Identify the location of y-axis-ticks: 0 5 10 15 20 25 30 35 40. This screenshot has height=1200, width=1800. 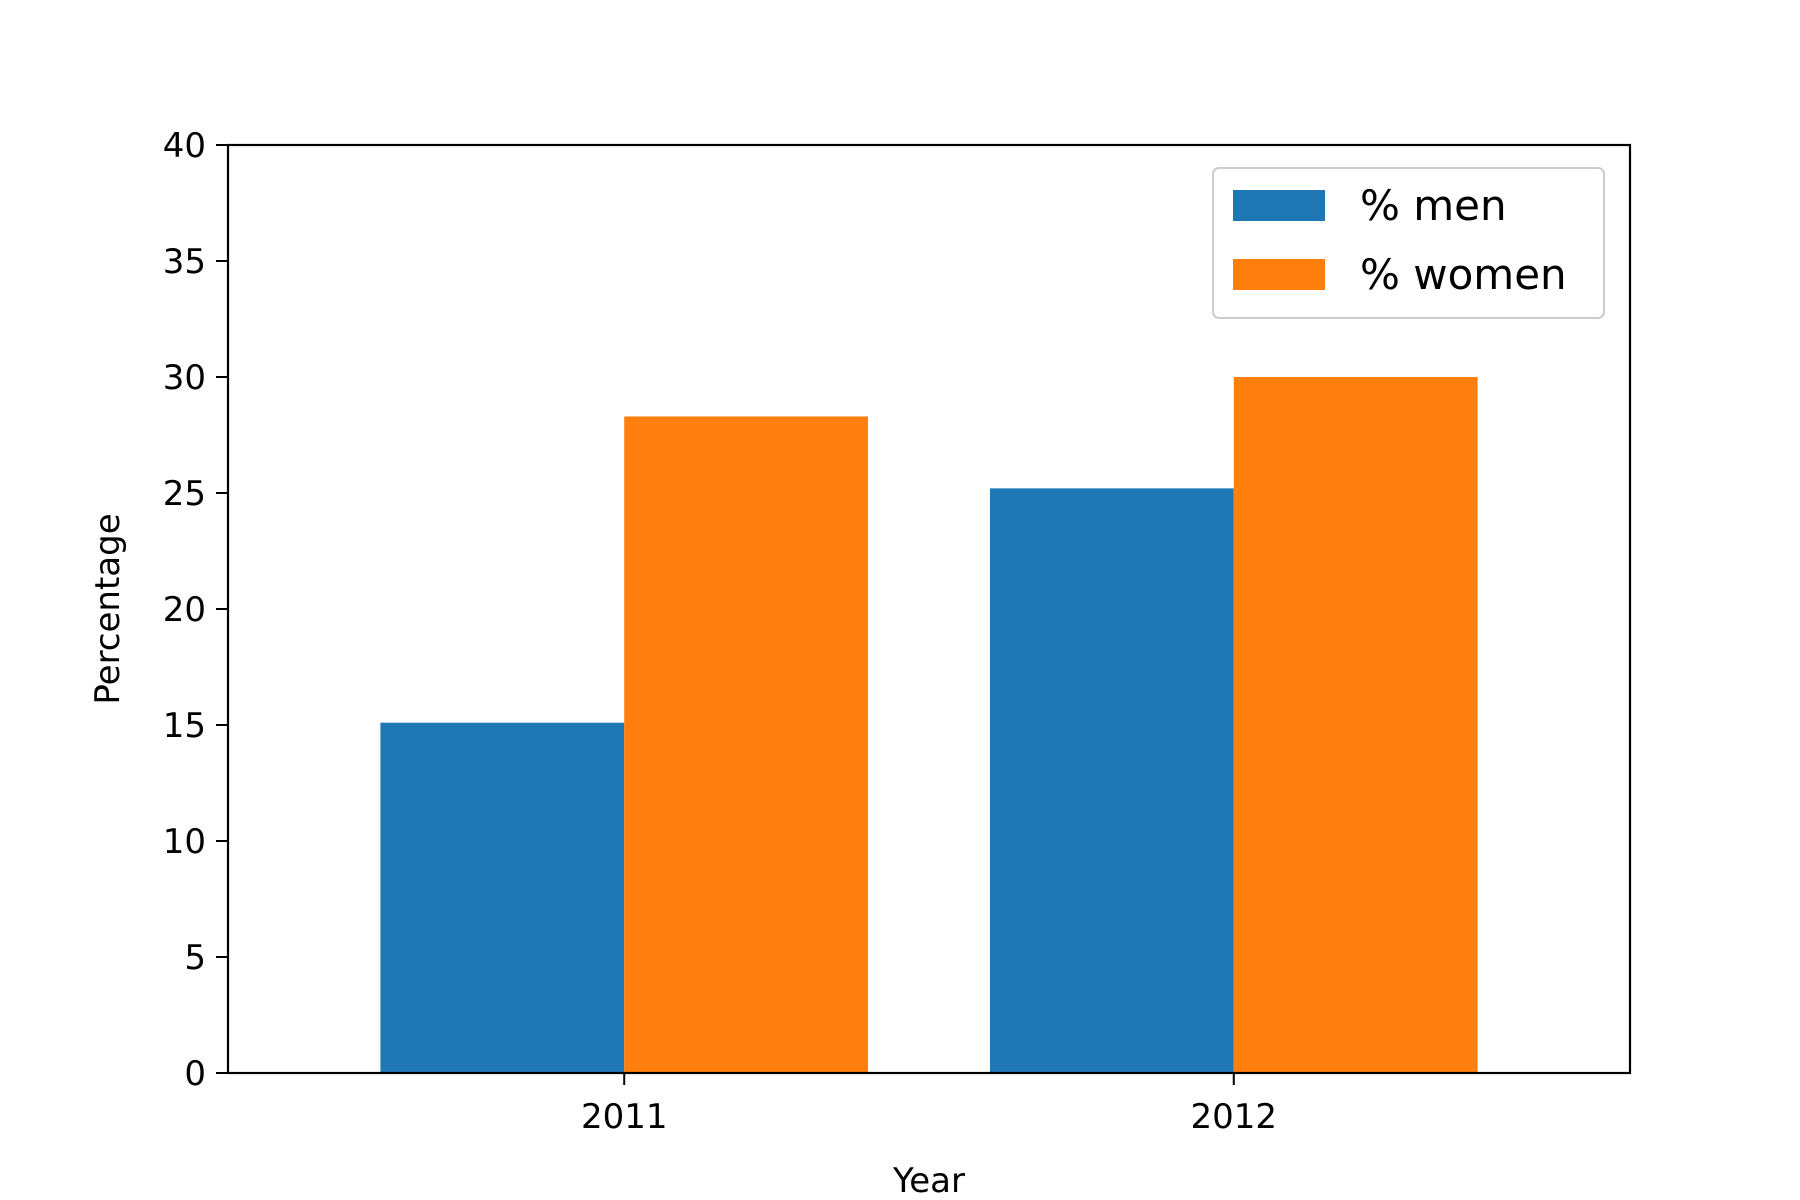
(195, 610).